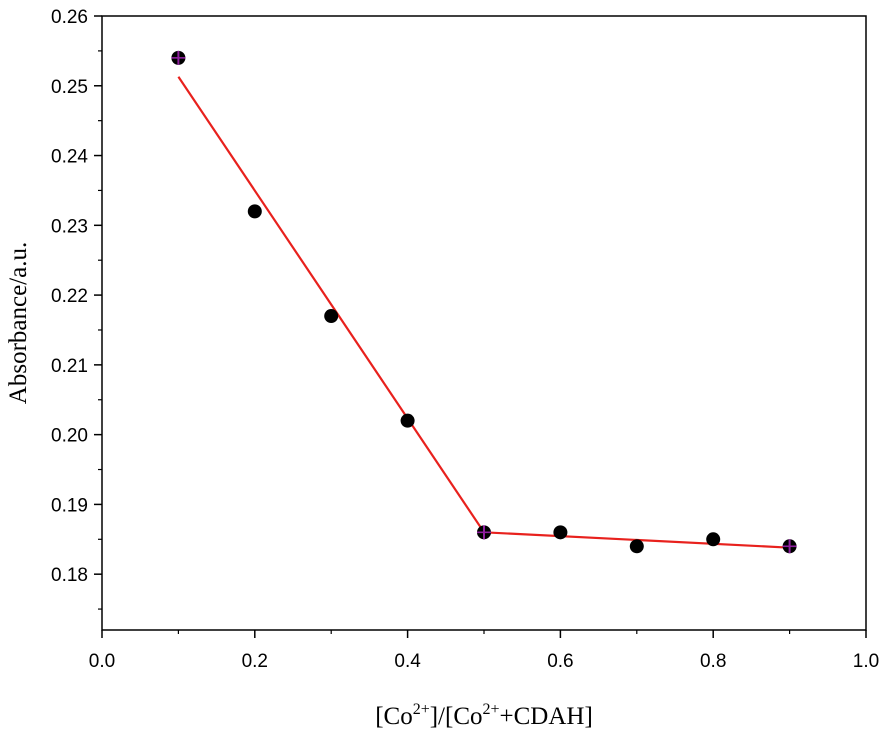  Describe the element at coordinates (713, 661) in the screenshot. I see `x-tick-label: 0.8` at that location.